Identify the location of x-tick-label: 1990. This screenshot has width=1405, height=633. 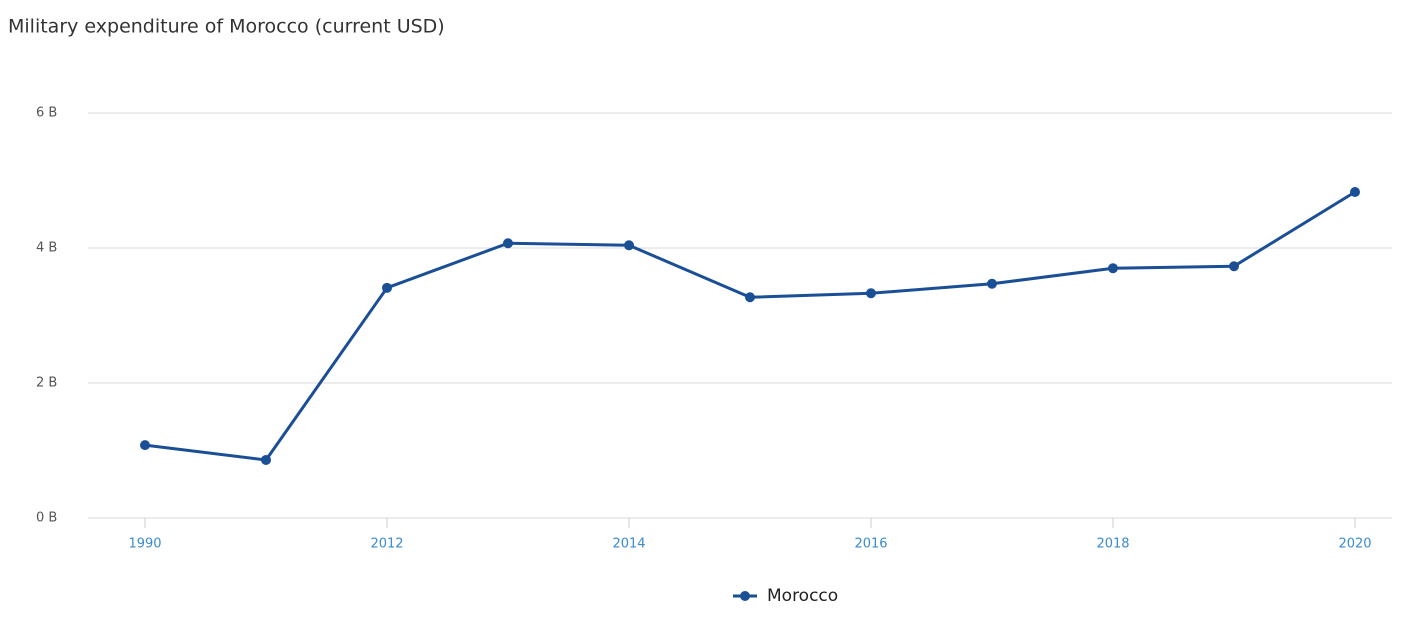
(144, 544).